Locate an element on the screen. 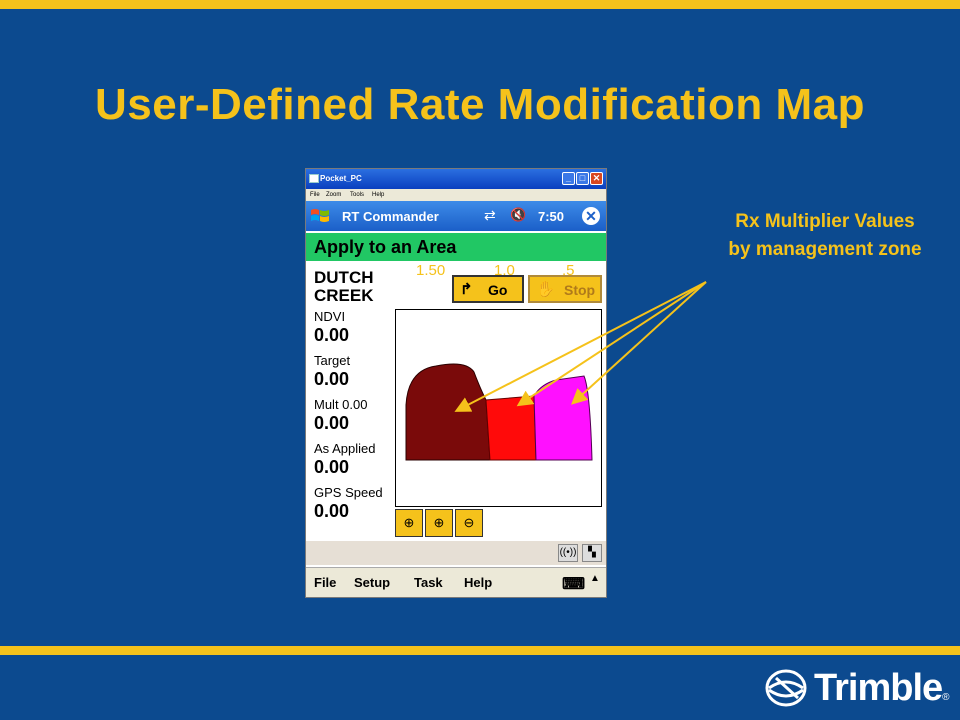 The width and height of the screenshot is (960, 720). go-label: Go is located at coordinates (498, 290).